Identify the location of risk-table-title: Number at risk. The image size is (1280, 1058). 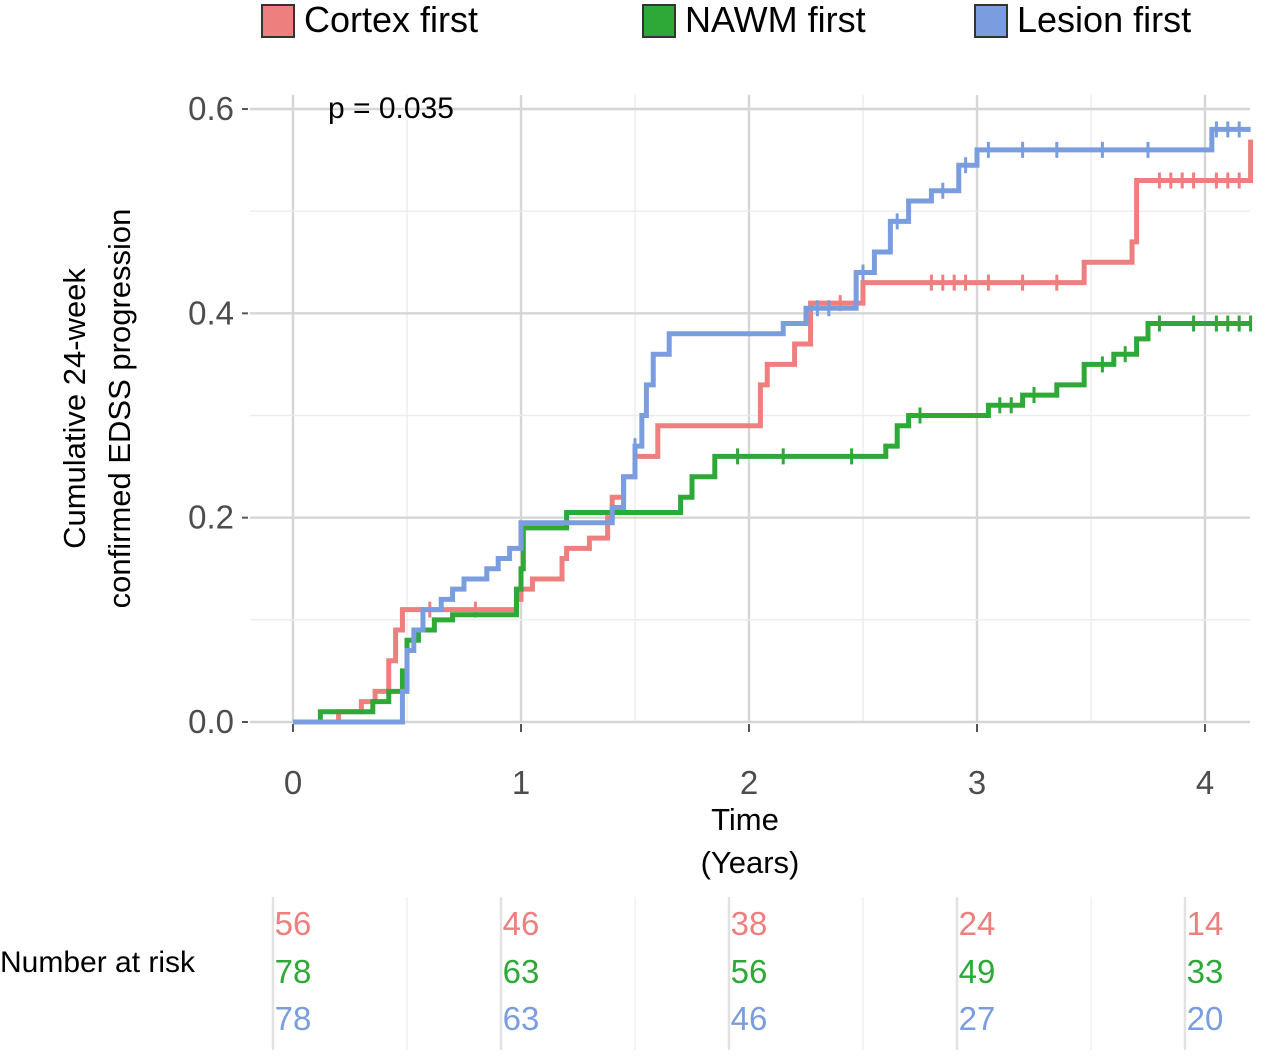
(98, 962).